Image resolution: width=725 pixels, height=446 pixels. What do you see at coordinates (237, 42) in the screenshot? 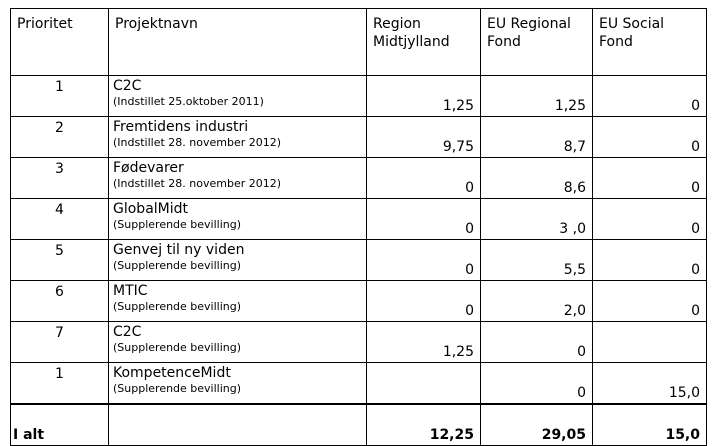
I see `header-project: Projektnavn` at bounding box center [237, 42].